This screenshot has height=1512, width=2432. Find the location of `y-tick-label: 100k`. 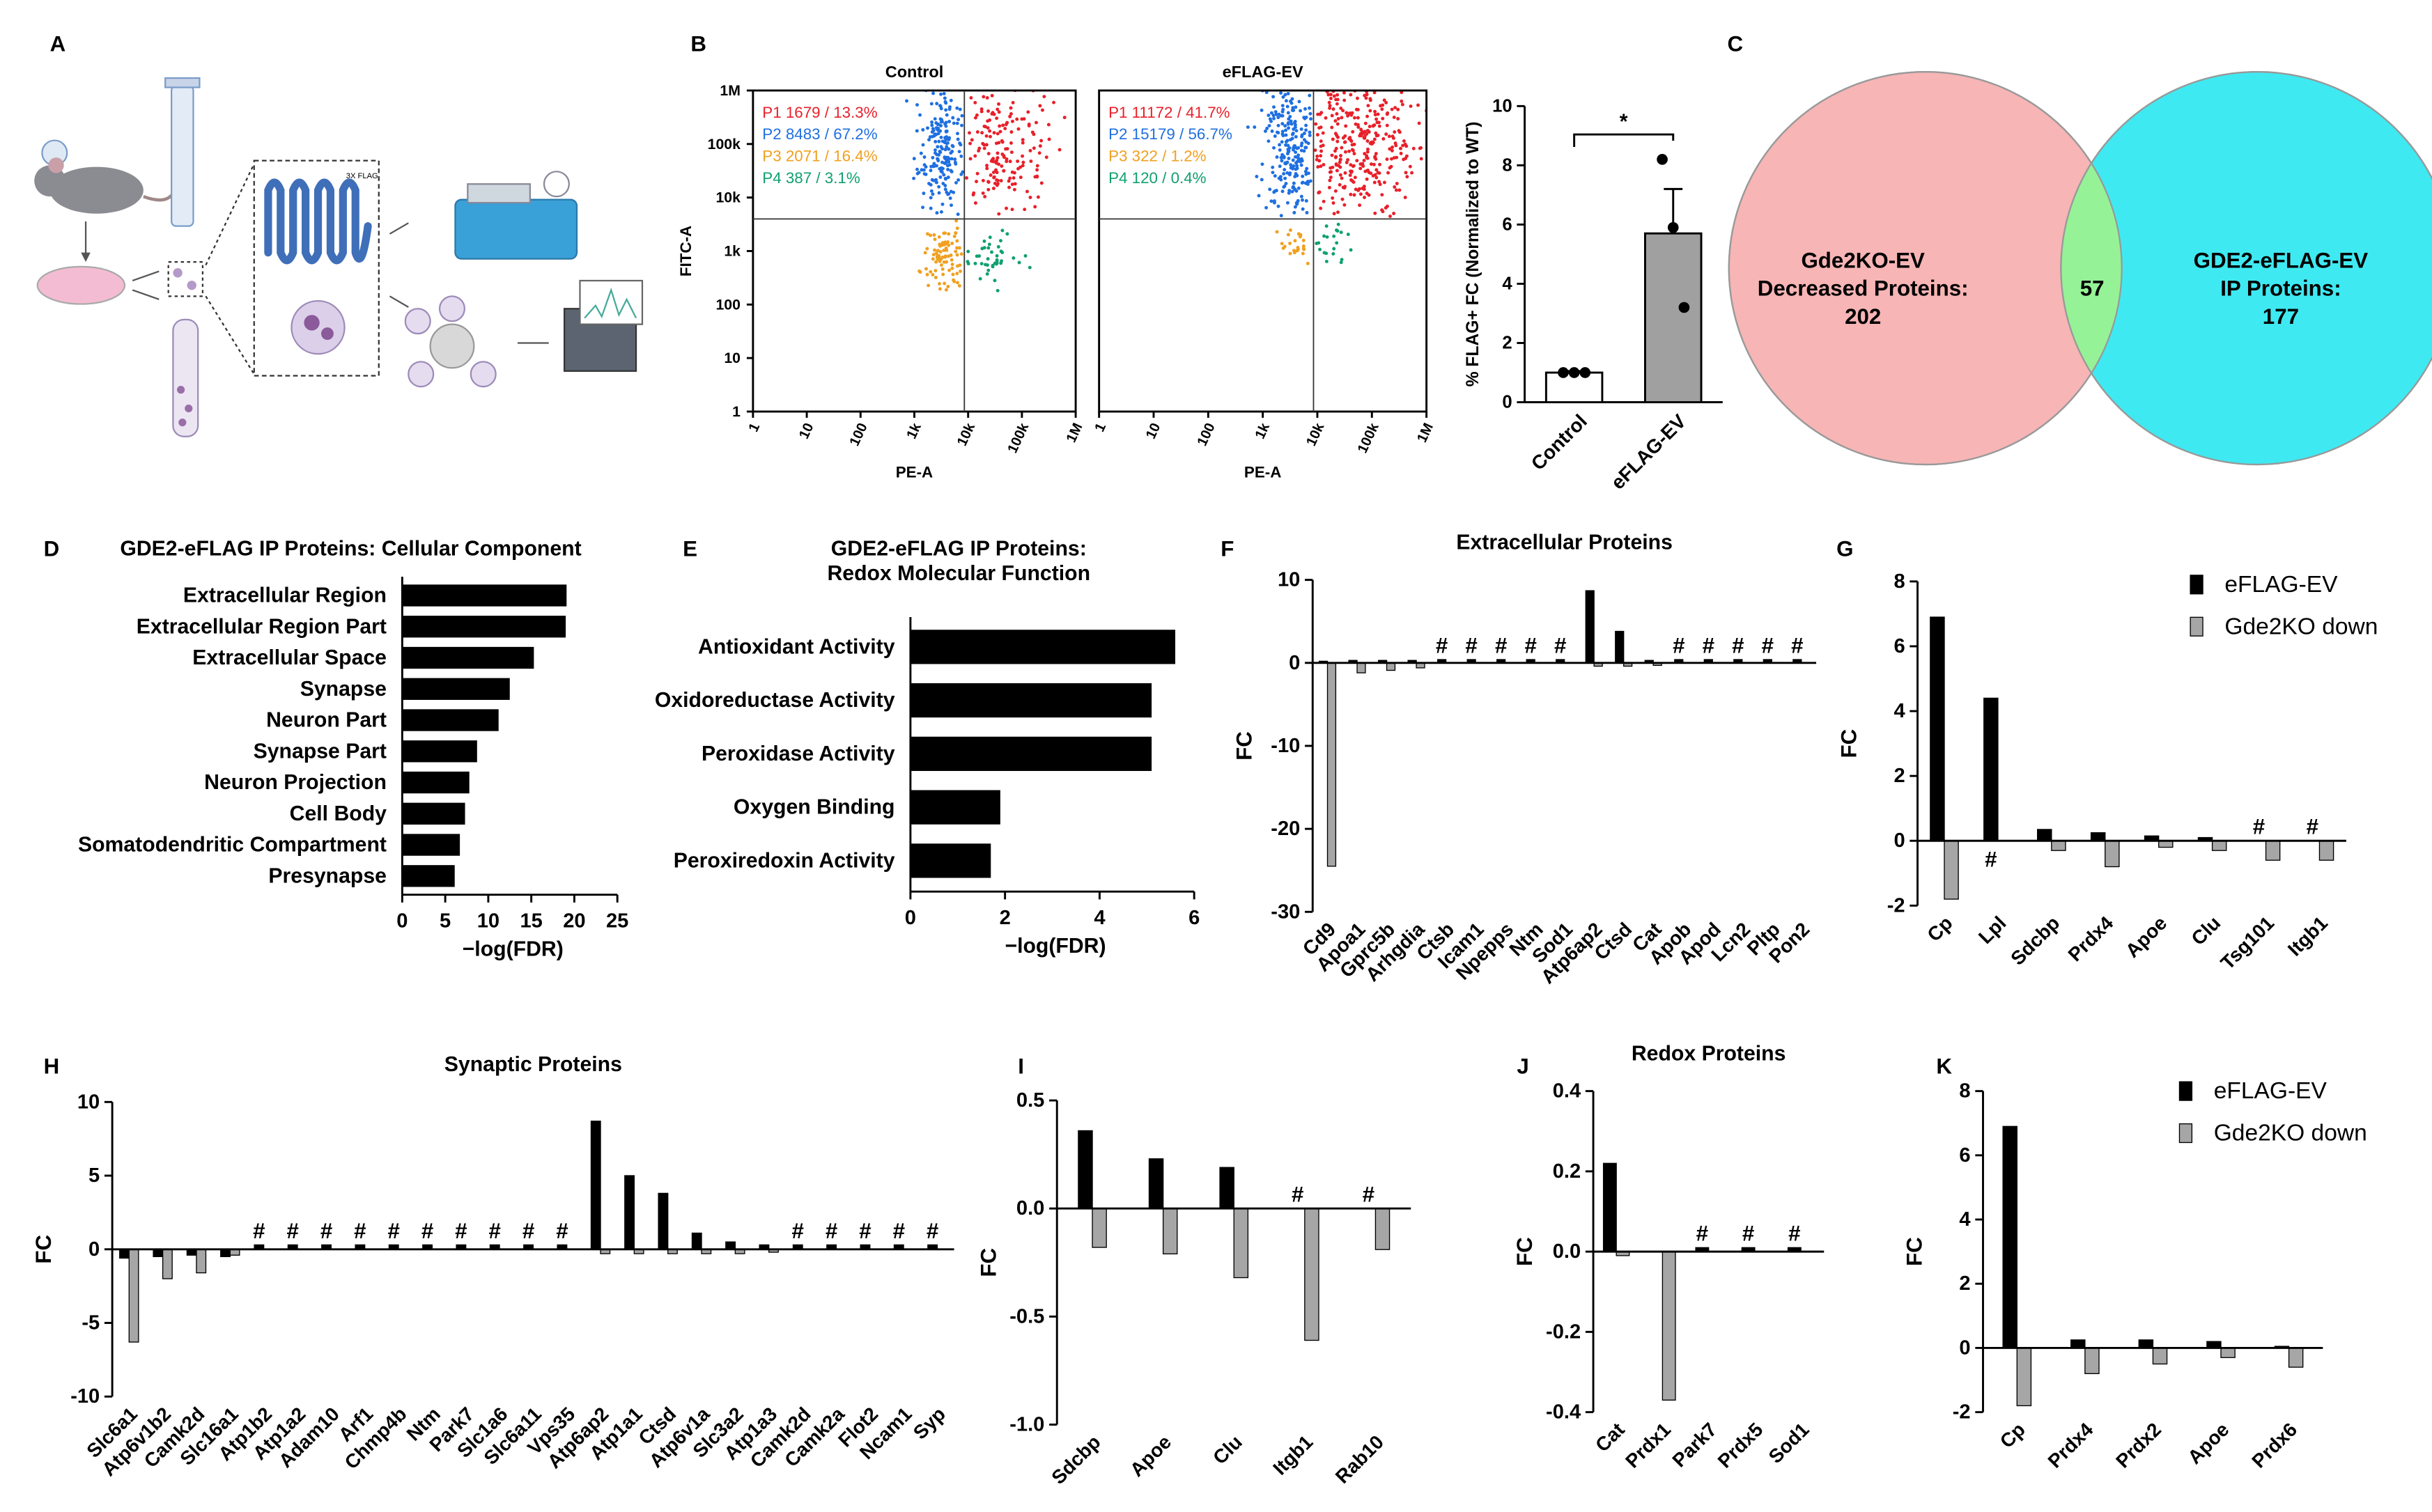

y-tick-label: 100k is located at coordinates (724, 144).